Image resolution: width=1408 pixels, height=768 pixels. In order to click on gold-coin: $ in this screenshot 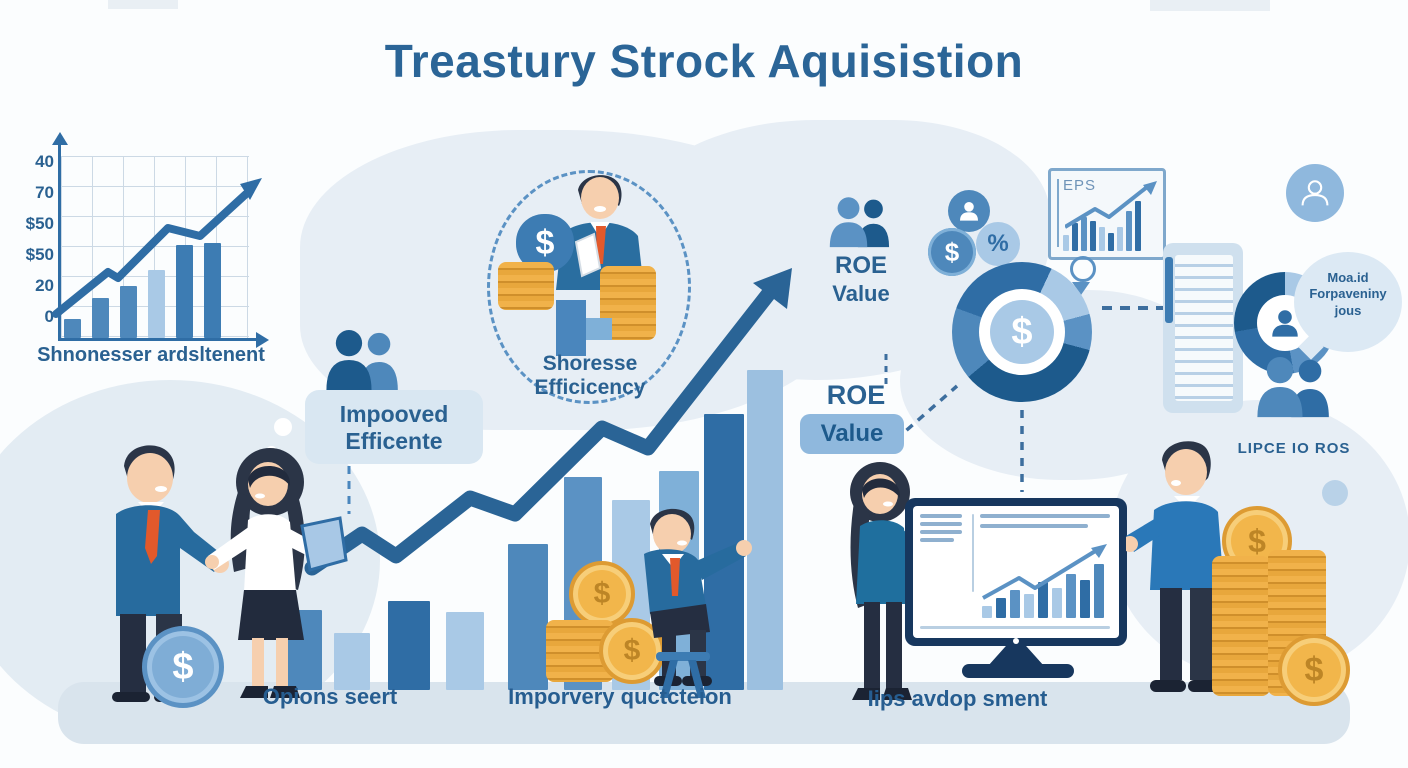, I will do `click(1314, 670)`.